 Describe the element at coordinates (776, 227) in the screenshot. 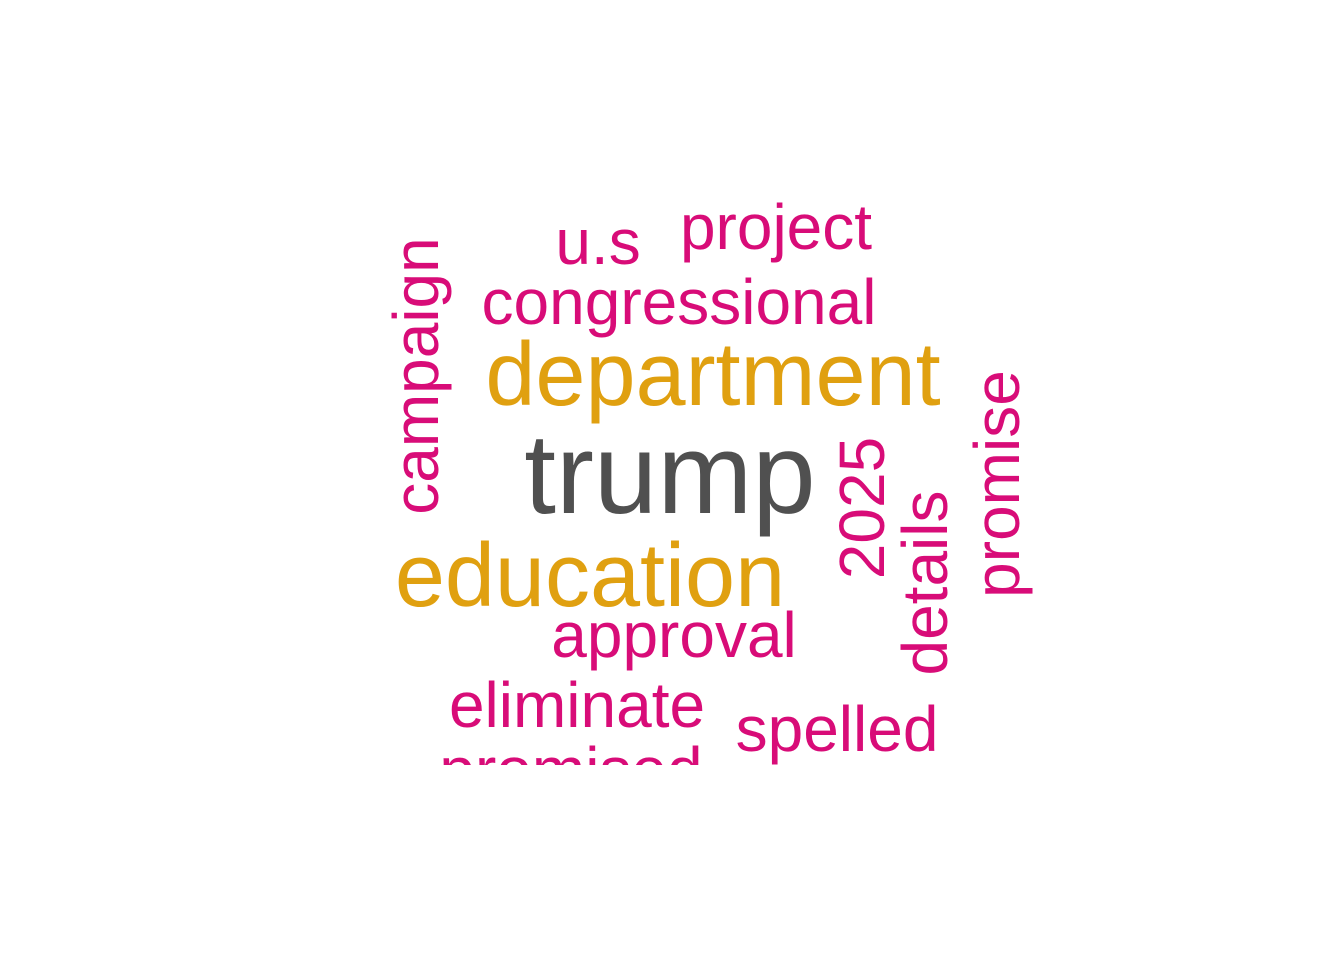

I see `word-project: project` at that location.